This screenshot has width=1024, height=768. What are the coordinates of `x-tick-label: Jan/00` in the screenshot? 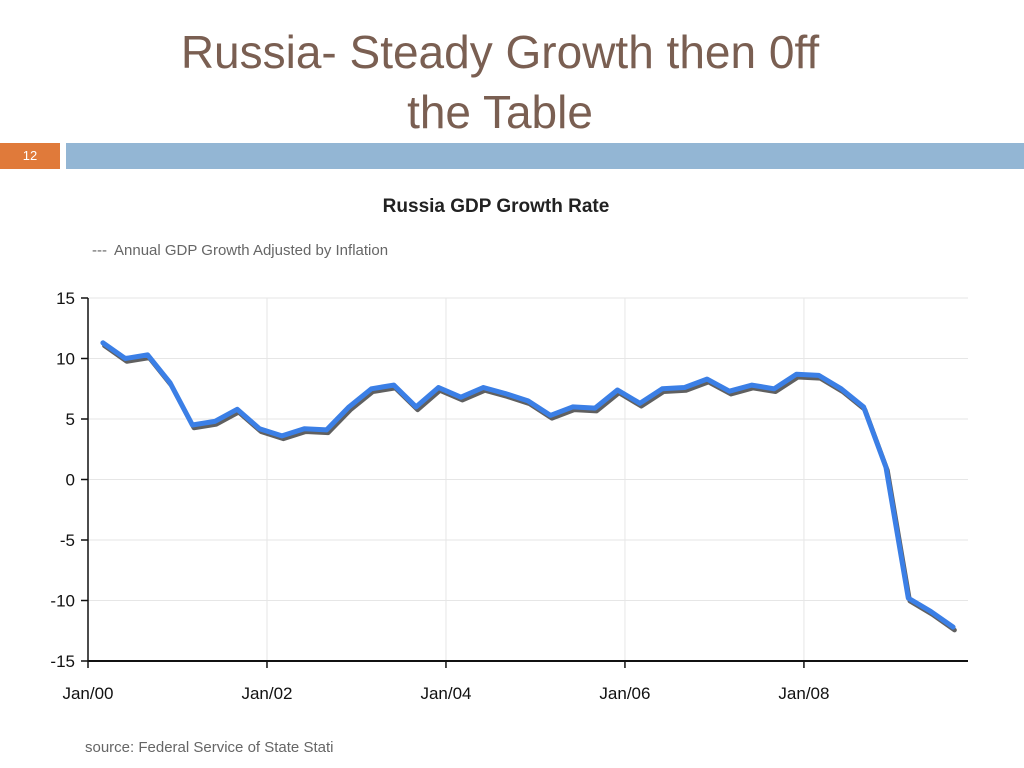 It's located at (87, 693).